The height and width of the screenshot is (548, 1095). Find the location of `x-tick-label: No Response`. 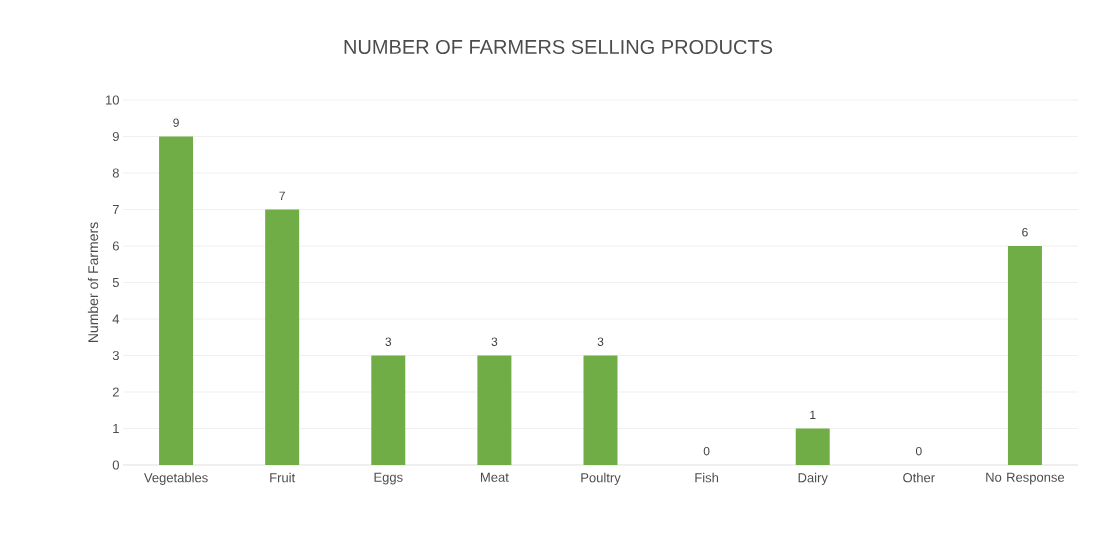

x-tick-label: No Response is located at coordinates (1025, 478).